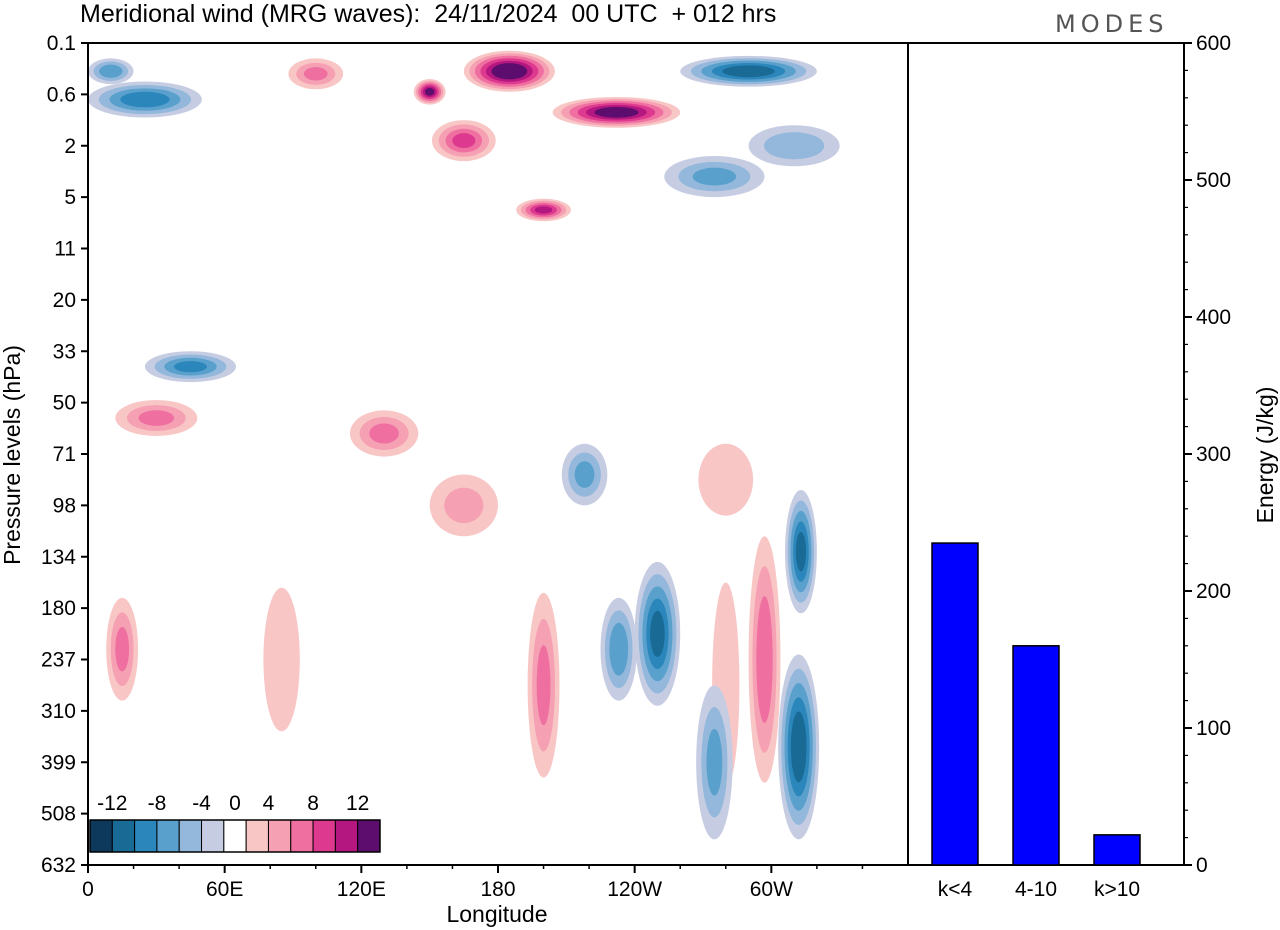 This screenshot has width=1280, height=930. I want to click on y-tick-label: 399, so click(58, 762).